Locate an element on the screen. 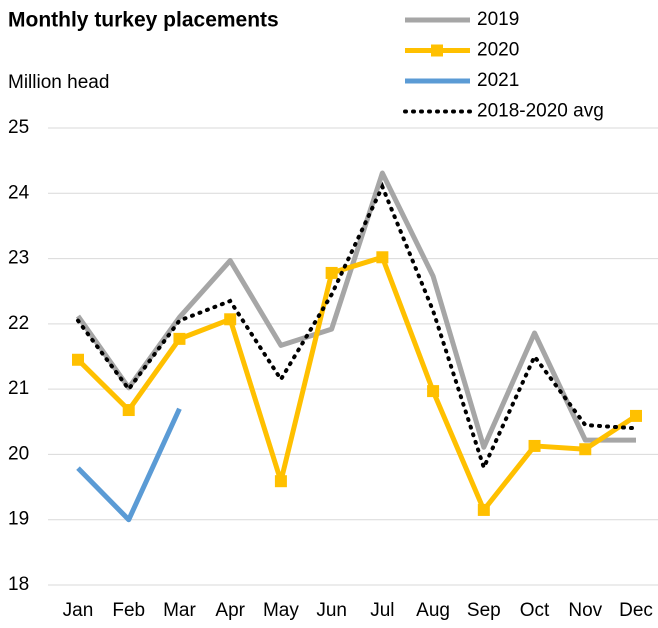 The image size is (658, 628). chart-title: Monthly turkey placements is located at coordinates (143, 20).